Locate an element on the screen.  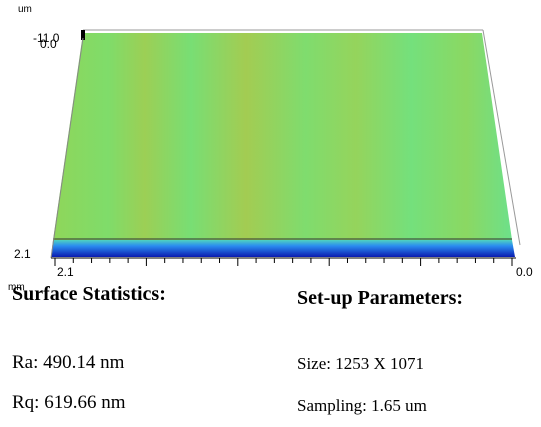
z-label: -11.0 is located at coordinates (46, 38).